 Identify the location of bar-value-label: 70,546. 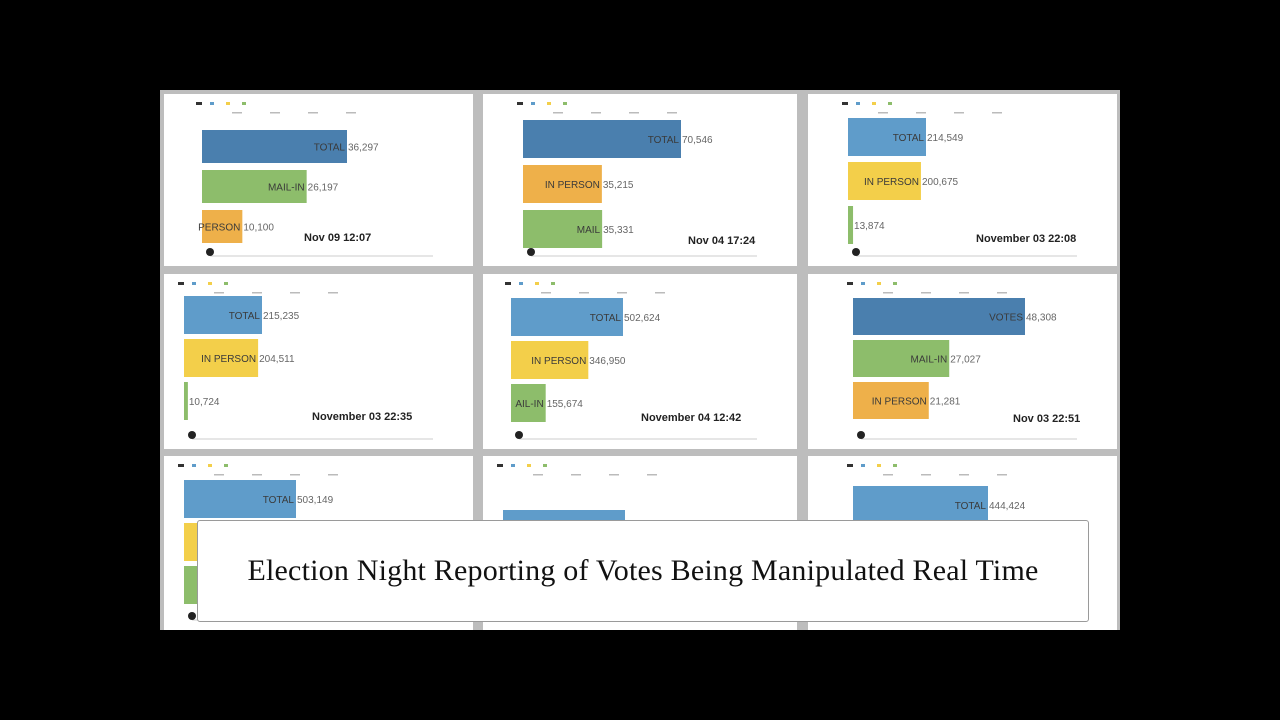
(697, 140).